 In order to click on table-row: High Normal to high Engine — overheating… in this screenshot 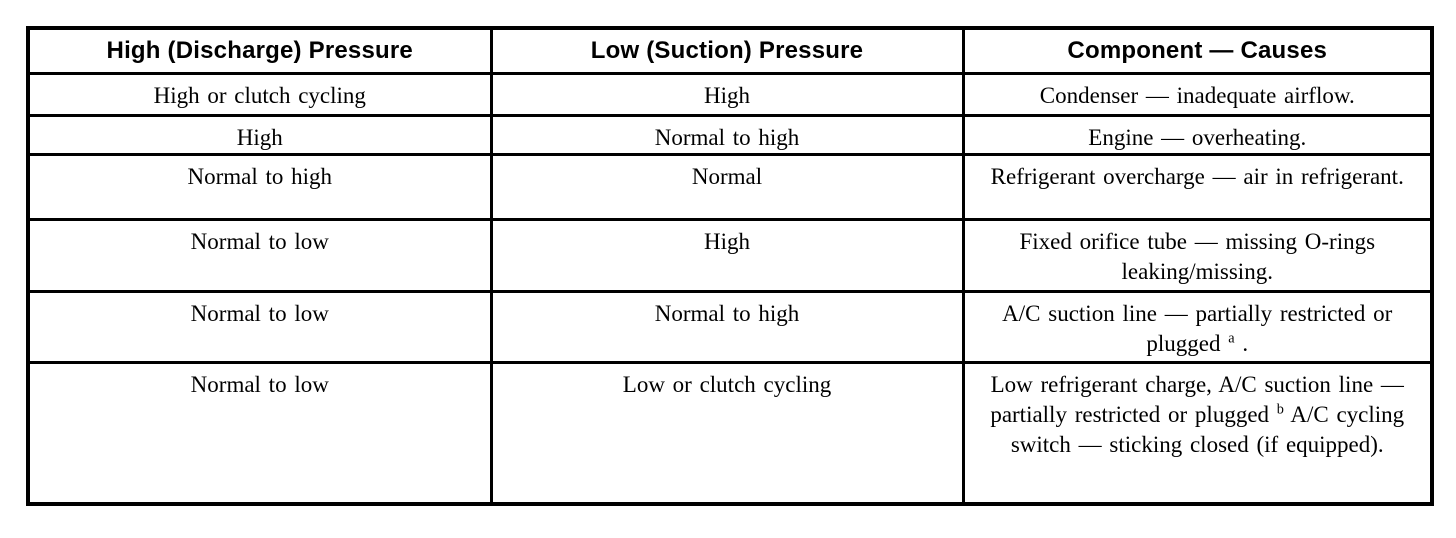, I will do `click(730, 135)`.